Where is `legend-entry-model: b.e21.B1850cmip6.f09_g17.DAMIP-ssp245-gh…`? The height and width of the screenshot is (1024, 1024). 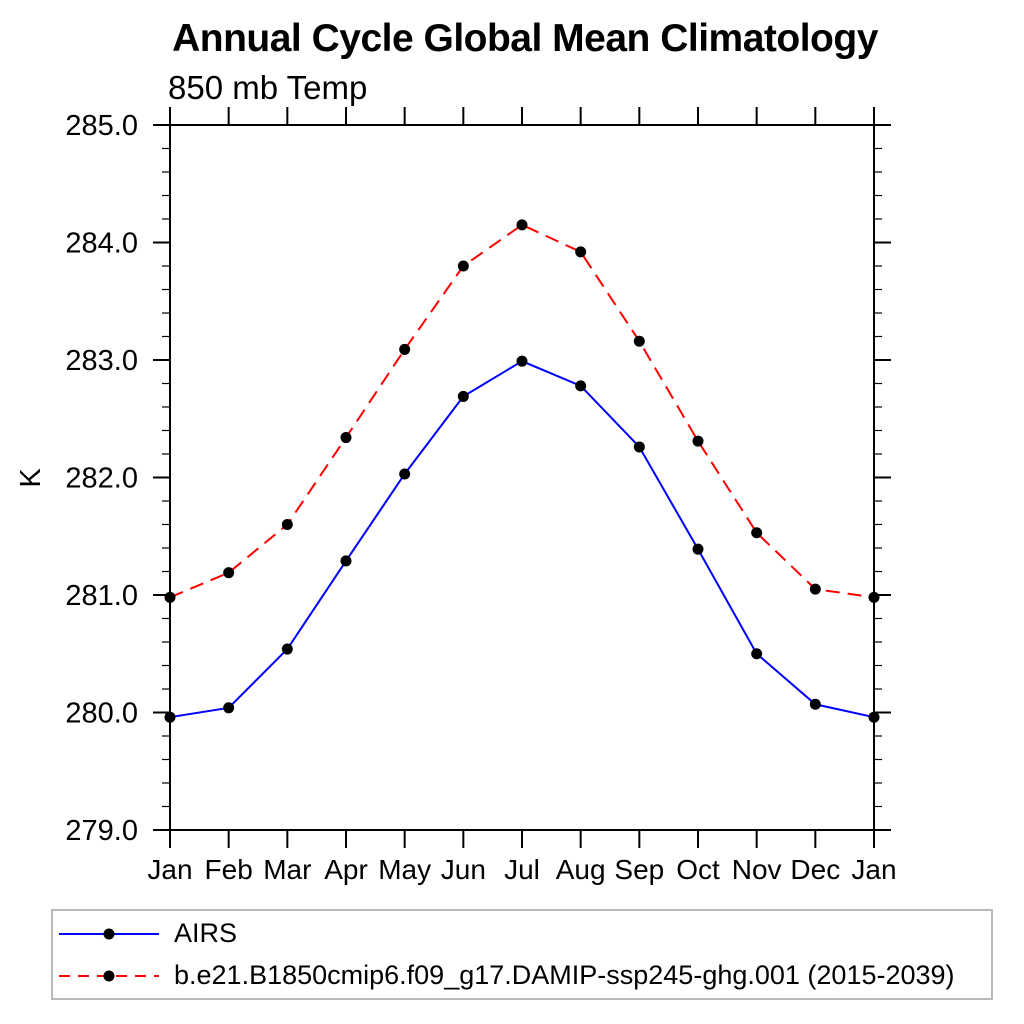
legend-entry-model: b.e21.B1850cmip6.f09_g17.DAMIP-ssp245-gh… is located at coordinates (522, 976).